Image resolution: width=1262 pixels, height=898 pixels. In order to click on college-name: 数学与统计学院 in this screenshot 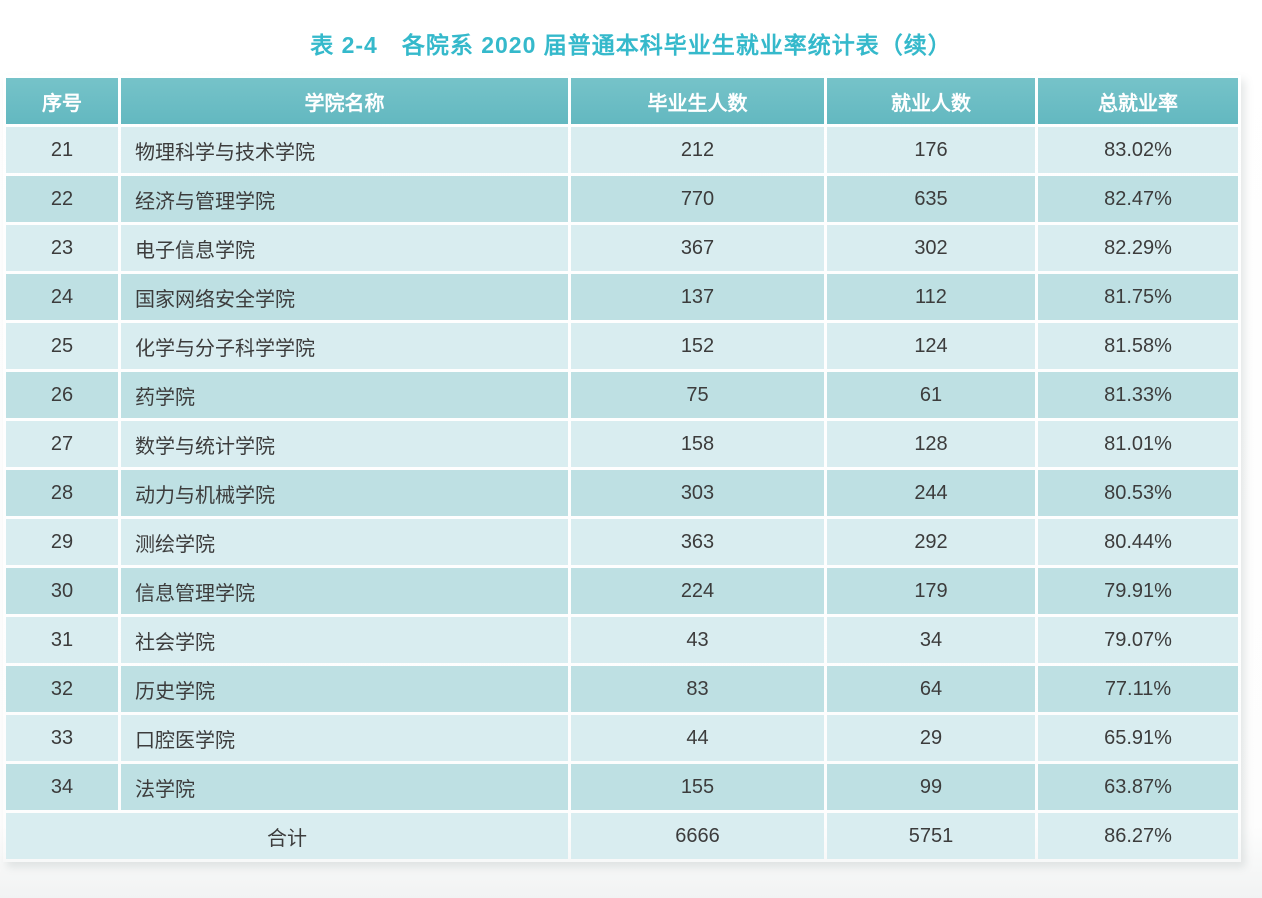, I will do `click(344, 444)`.